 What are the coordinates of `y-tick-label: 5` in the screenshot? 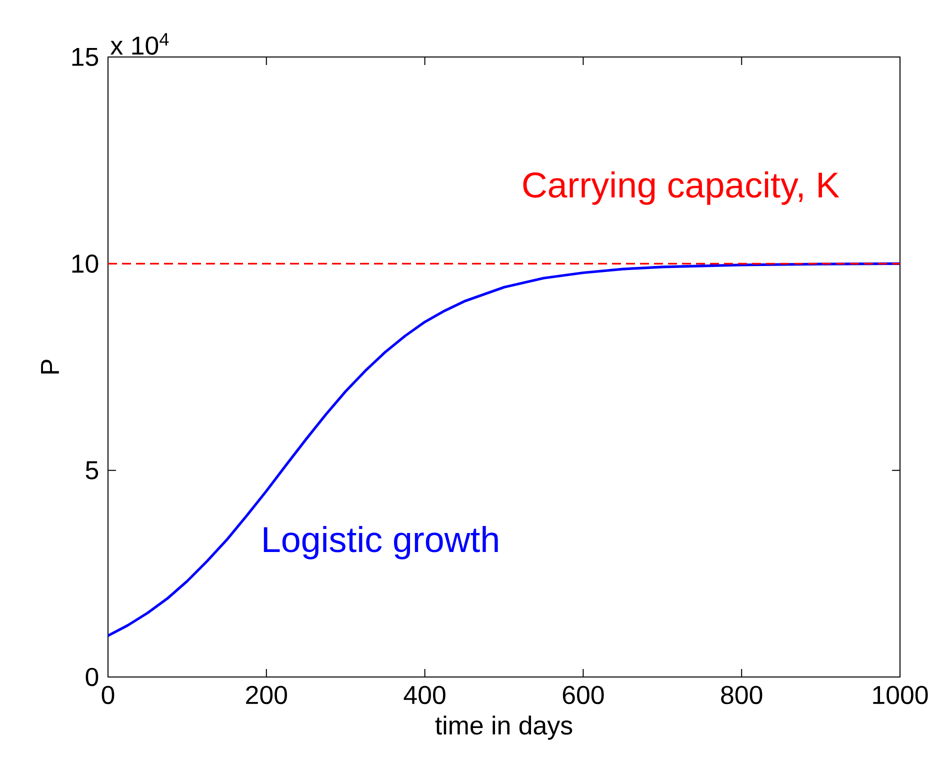 It's located at (92, 470).